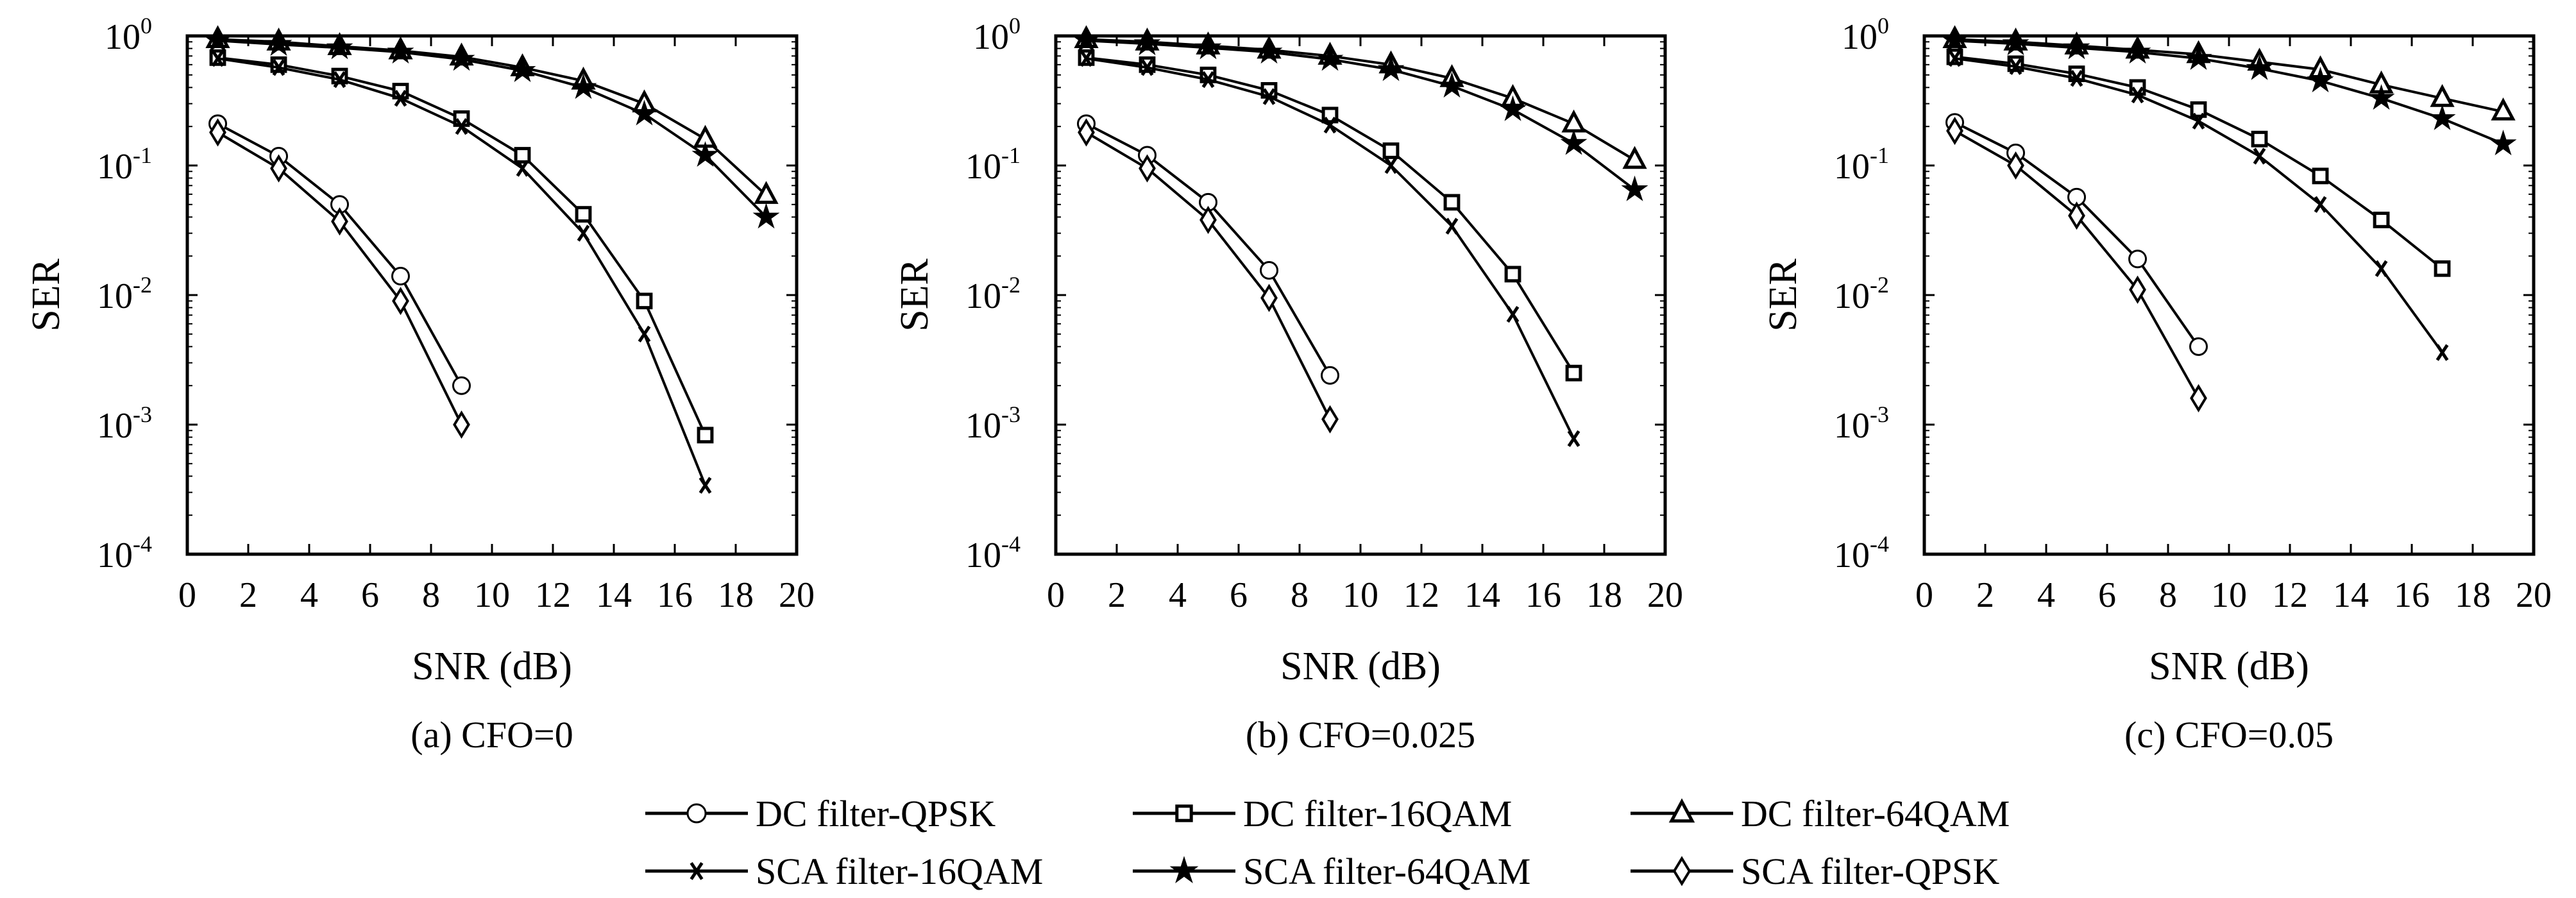  Describe the element at coordinates (1239, 595) in the screenshot. I see `x-tick-label: 6` at that location.